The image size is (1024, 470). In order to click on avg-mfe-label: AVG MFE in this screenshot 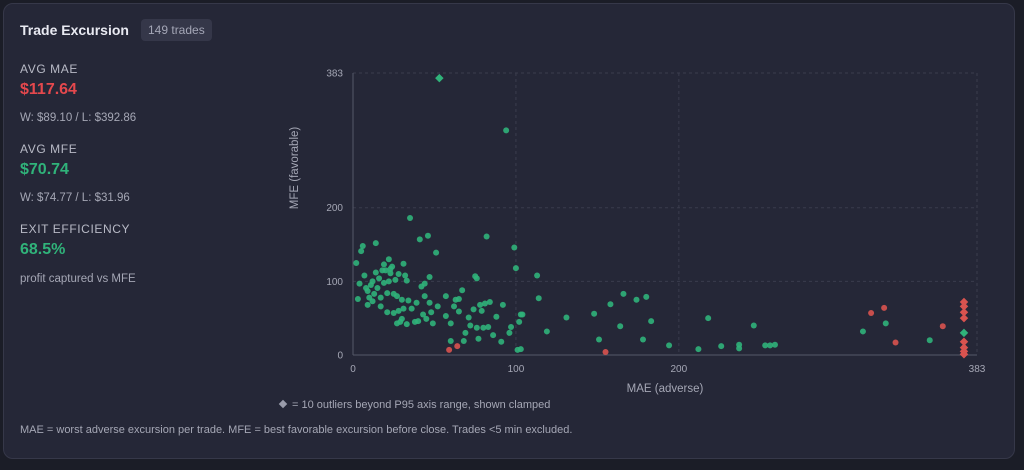, I will do `click(49, 149)`.